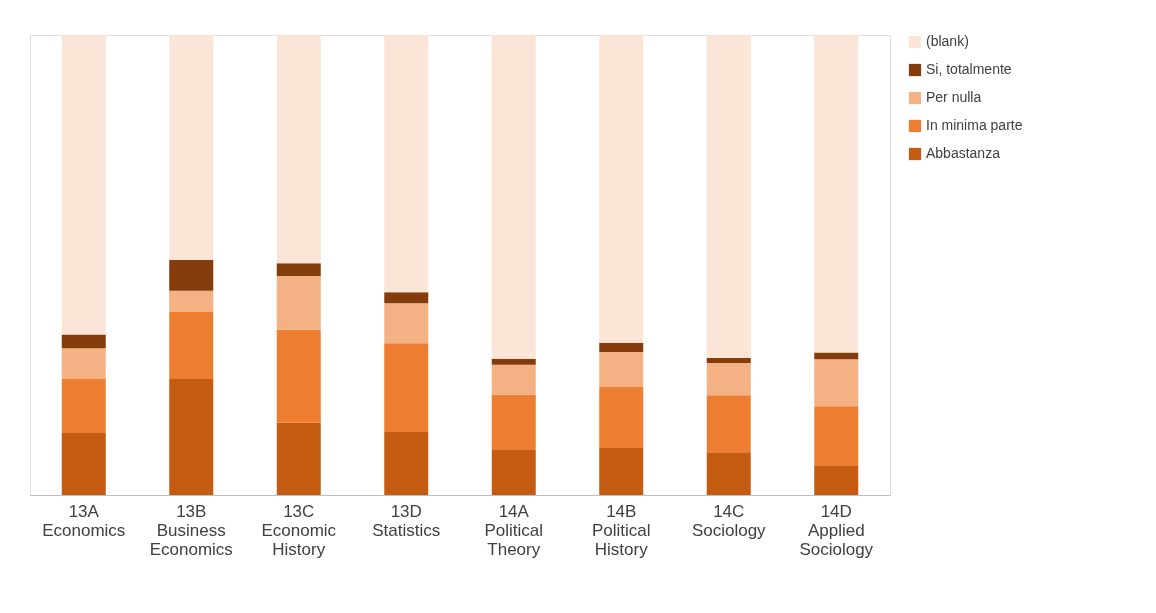 The height and width of the screenshot is (613, 1156). I want to click on x-tick-label: 13A Economics, so click(84, 520).